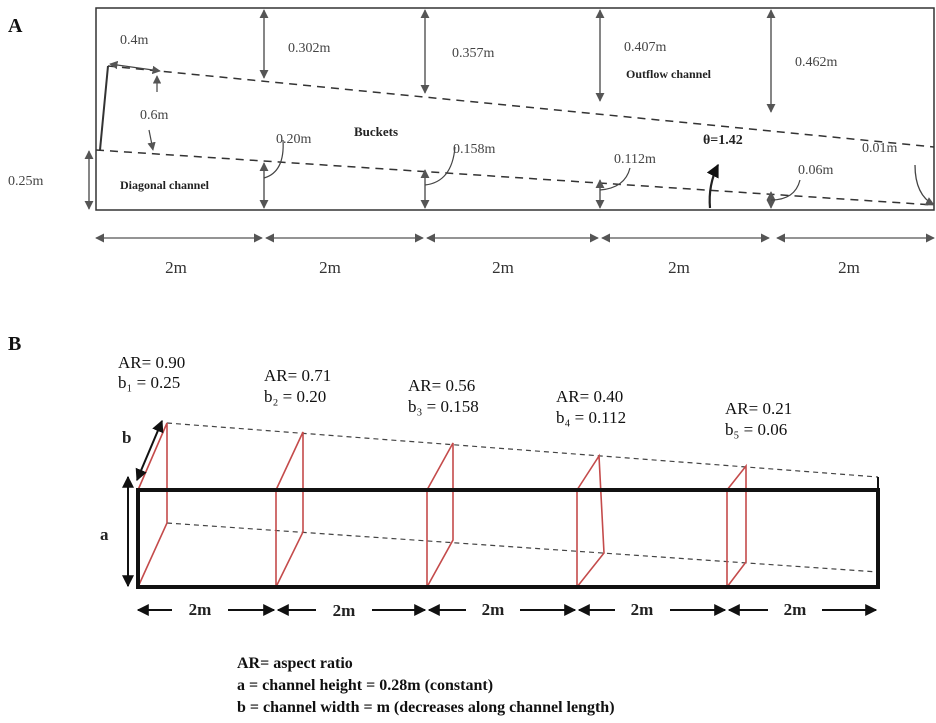  Describe the element at coordinates (679, 267) in the screenshot. I see `seg-label-4: 2m` at that location.